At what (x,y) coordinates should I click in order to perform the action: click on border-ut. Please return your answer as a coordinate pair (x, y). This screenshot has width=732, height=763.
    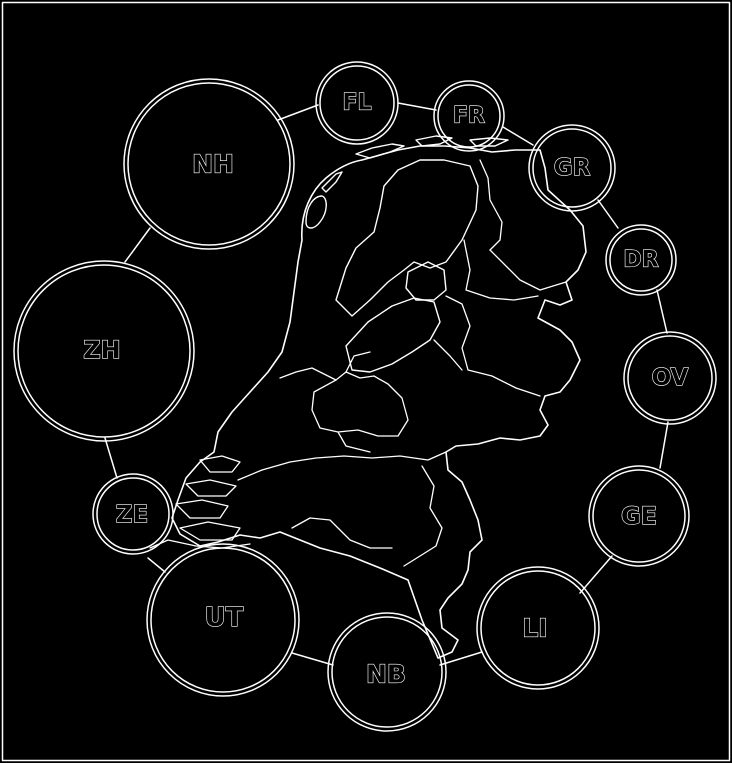
    Looking at the image, I should click on (360, 404).